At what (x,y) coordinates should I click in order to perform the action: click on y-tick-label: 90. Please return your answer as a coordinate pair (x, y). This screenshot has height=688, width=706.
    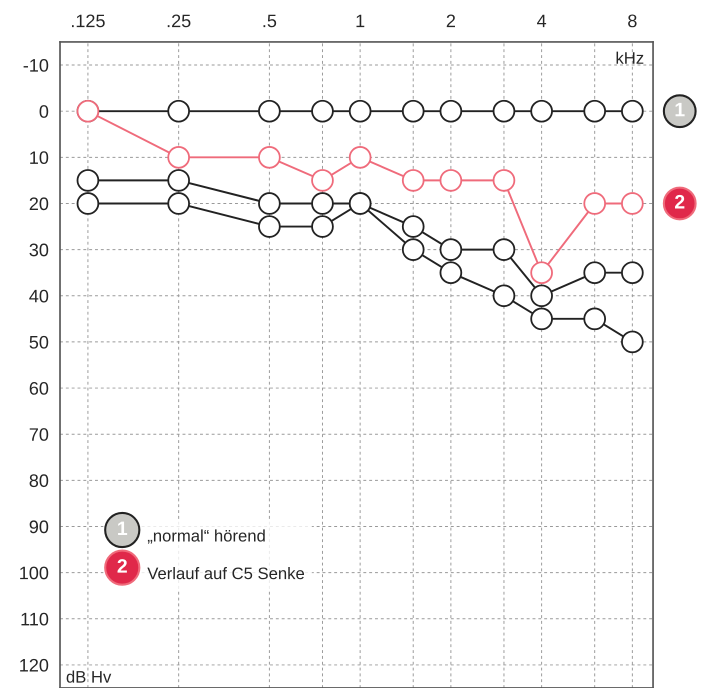
    Looking at the image, I should click on (39, 527).